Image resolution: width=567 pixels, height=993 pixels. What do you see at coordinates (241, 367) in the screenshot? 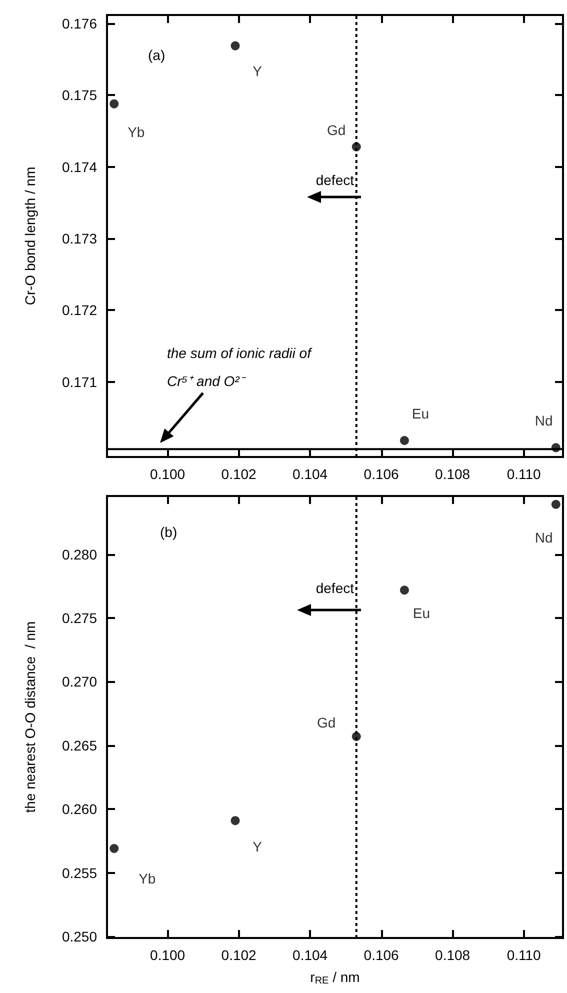
I see `annotation: the sum of ionic radii of Cr⁵⁺ and O²⁻` at bounding box center [241, 367].